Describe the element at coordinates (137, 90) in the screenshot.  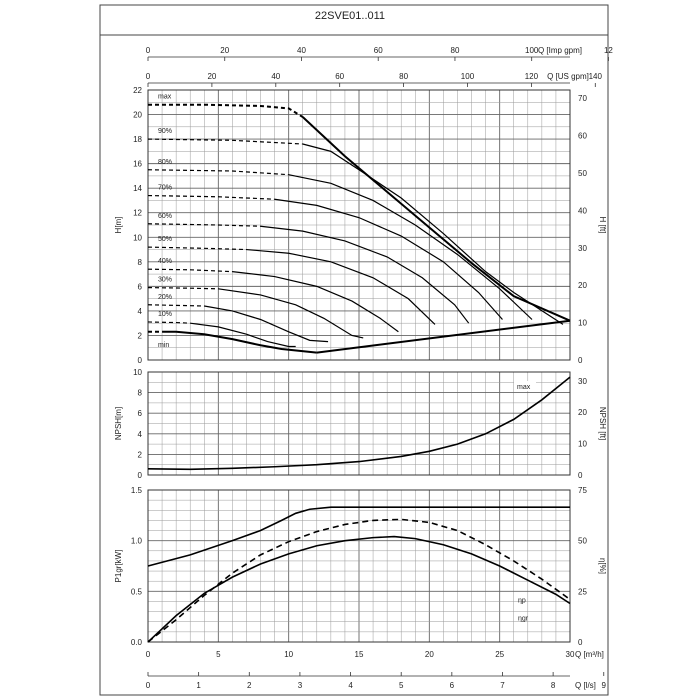
I see `y-tick-label: 22` at that location.